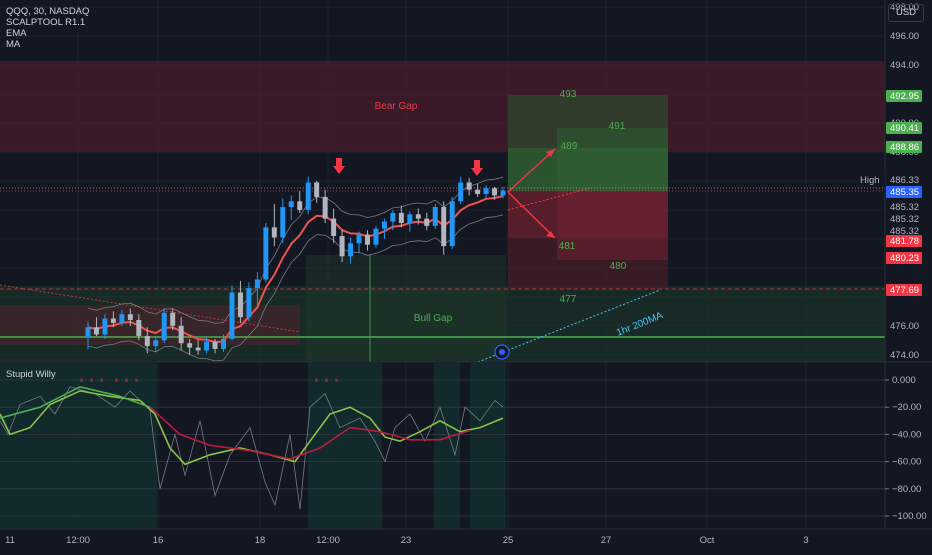 The width and height of the screenshot is (932, 555). What do you see at coordinates (466, 537) in the screenshot?
I see `time-axis: 11 12:00 16 18 12:00 23 25 27 Oct 3` at bounding box center [466, 537].